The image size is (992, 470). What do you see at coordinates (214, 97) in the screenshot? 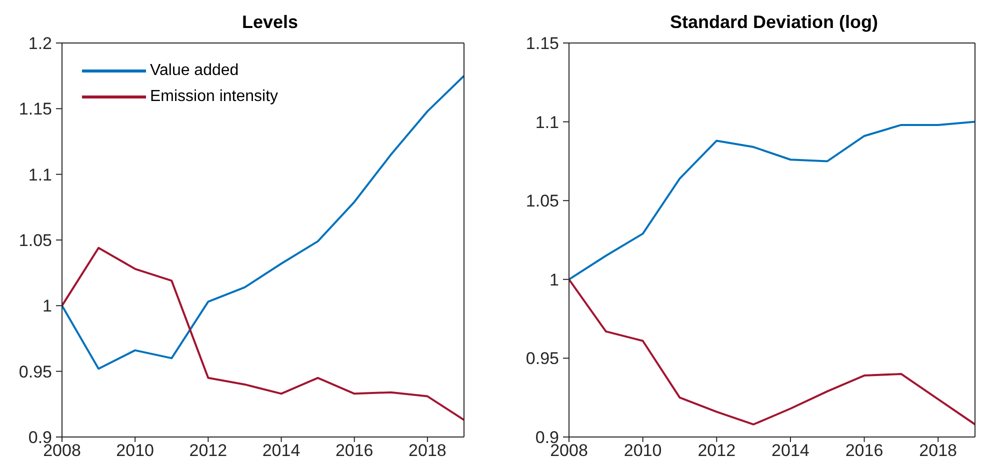
I see `legend-label: Emission intensity` at bounding box center [214, 97].